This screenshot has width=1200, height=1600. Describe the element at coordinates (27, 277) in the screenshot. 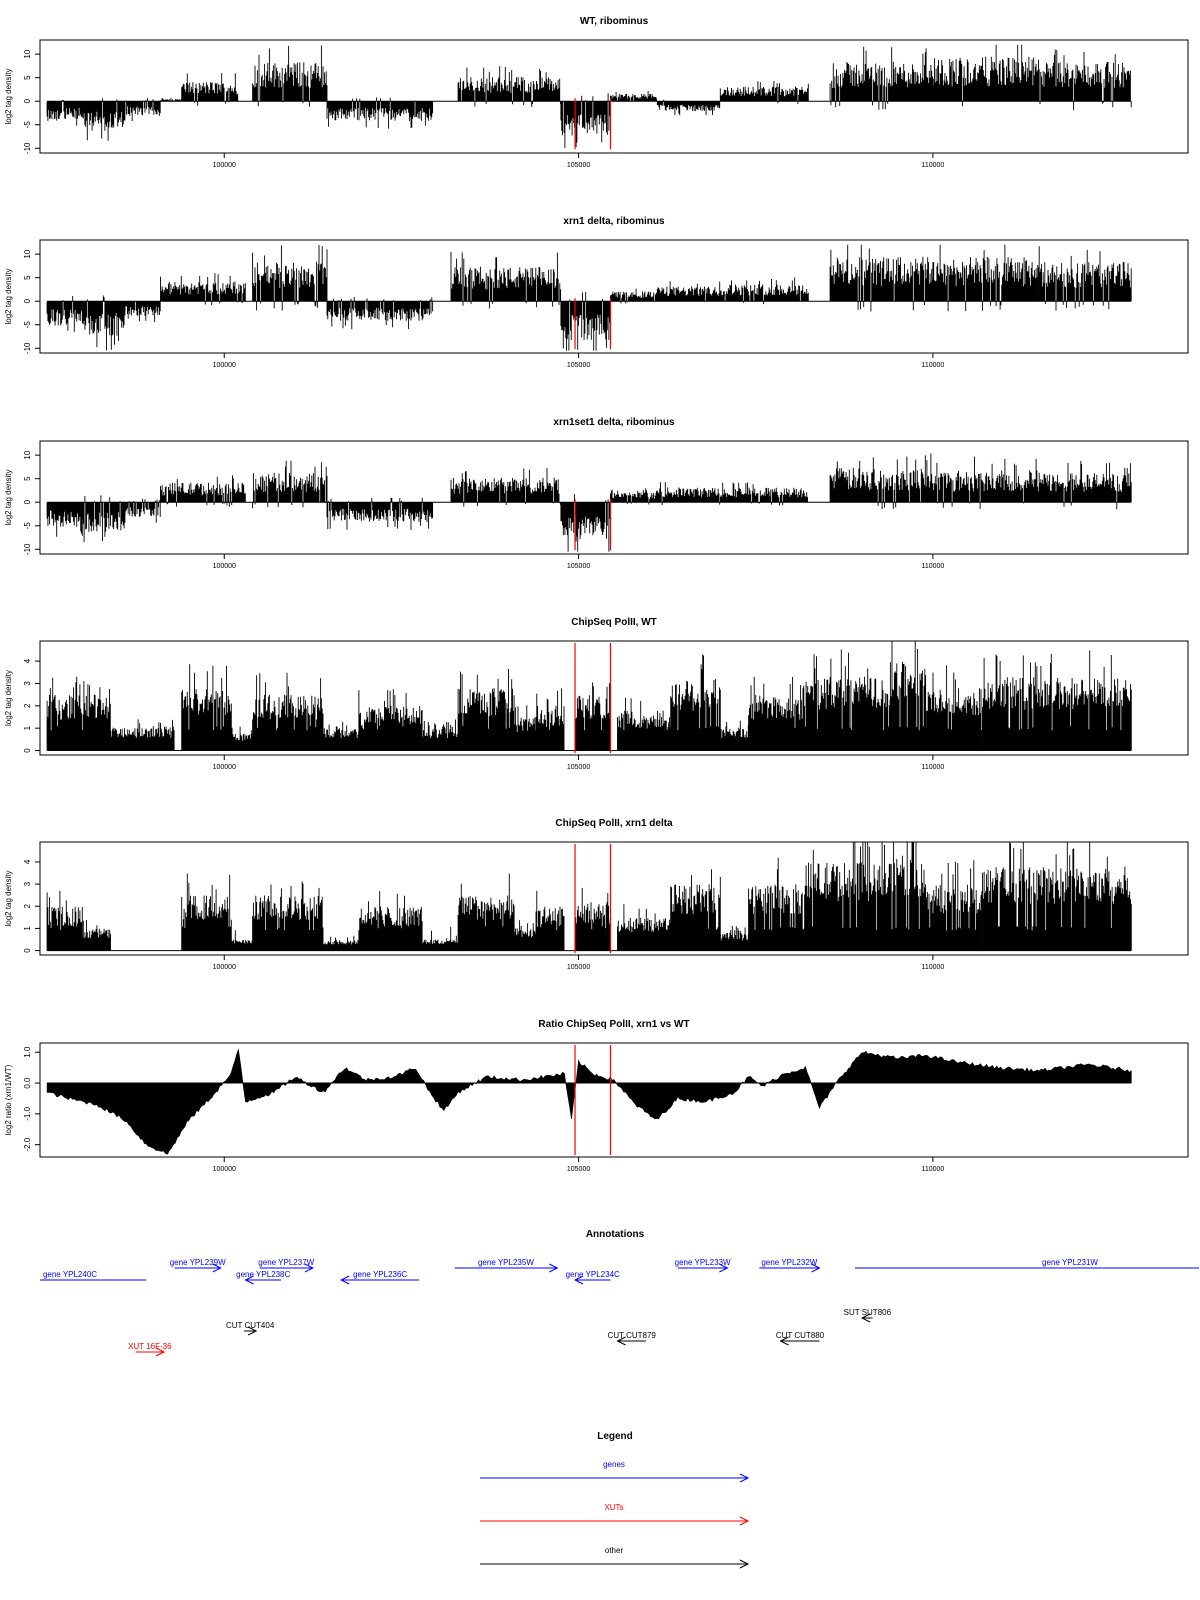

I see `y-tick-label: 5` at that location.